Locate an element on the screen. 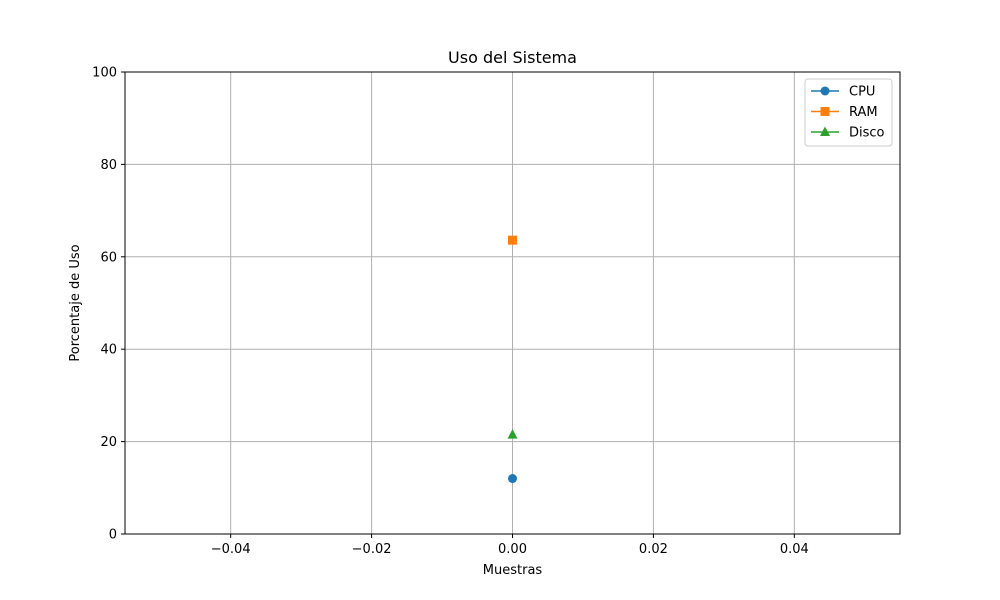 This screenshot has height=600, width=1000. y-axis-ticks: 0 20 40 60 80 100 is located at coordinates (108, 304).